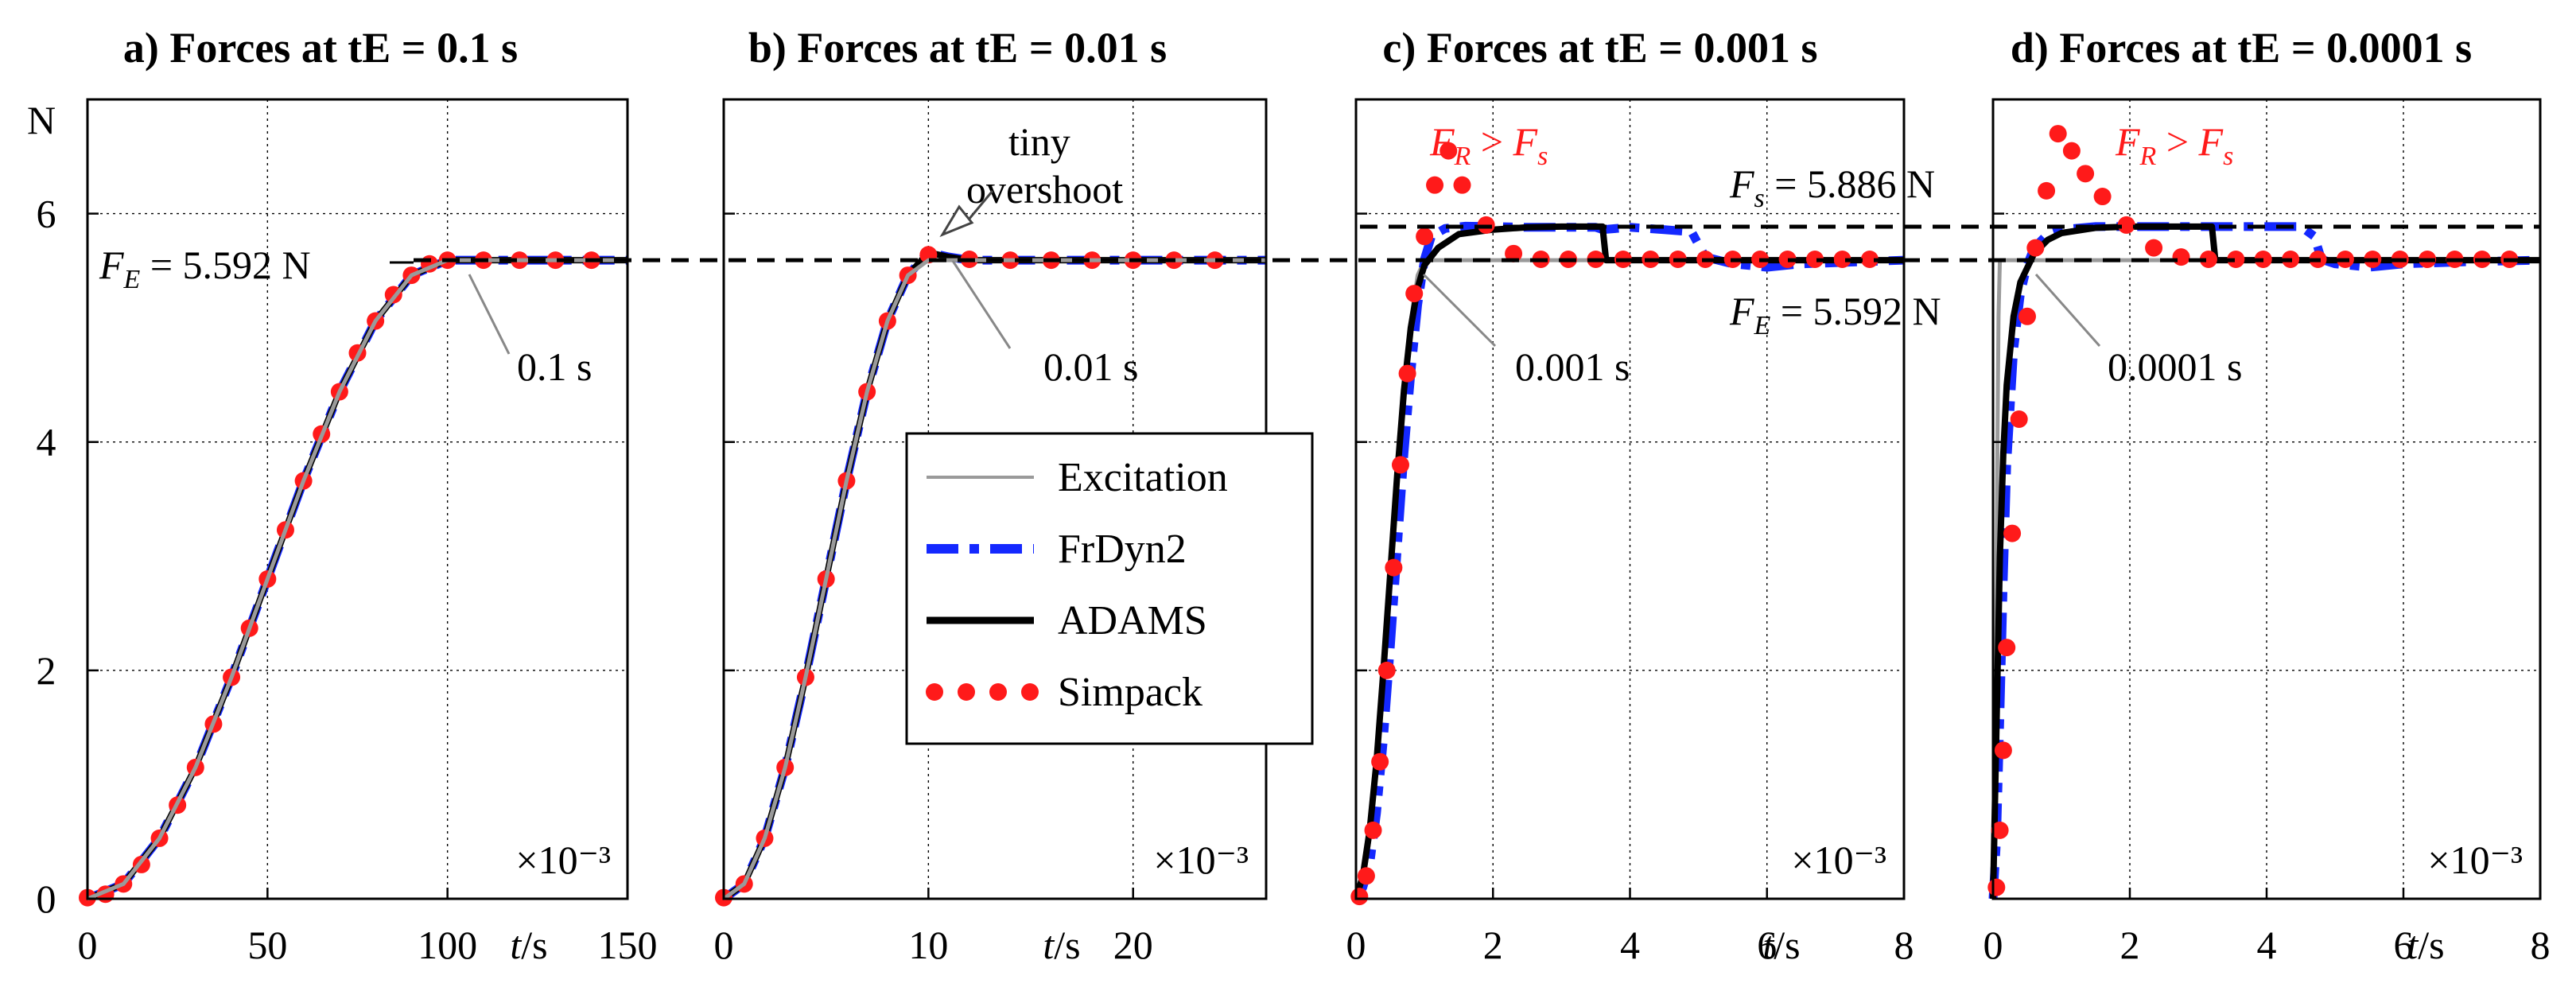 The height and width of the screenshot is (999, 2576). I want to click on panel-d-exponent: ×10⁻³, so click(2475, 860).